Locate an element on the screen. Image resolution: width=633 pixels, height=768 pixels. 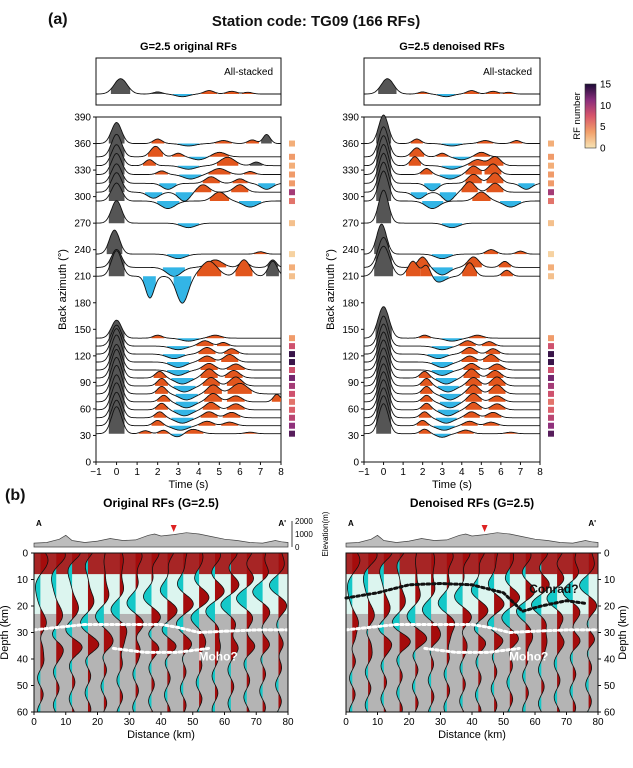
xtick-label: −1 is located at coordinates (96, 472).